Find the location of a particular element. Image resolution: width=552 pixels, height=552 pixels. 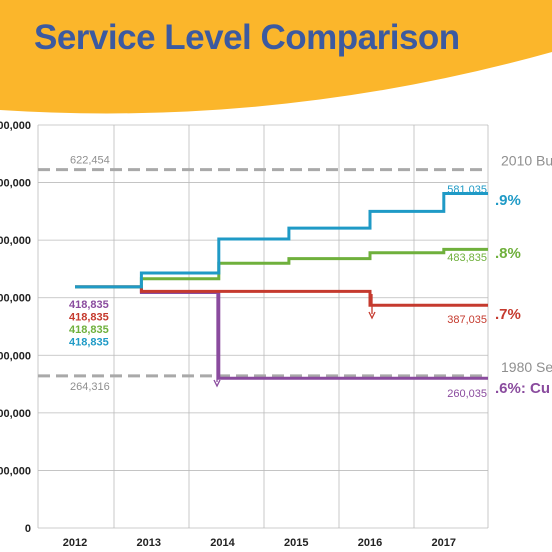

end-value-label: 387,035 is located at coordinates (467, 320).